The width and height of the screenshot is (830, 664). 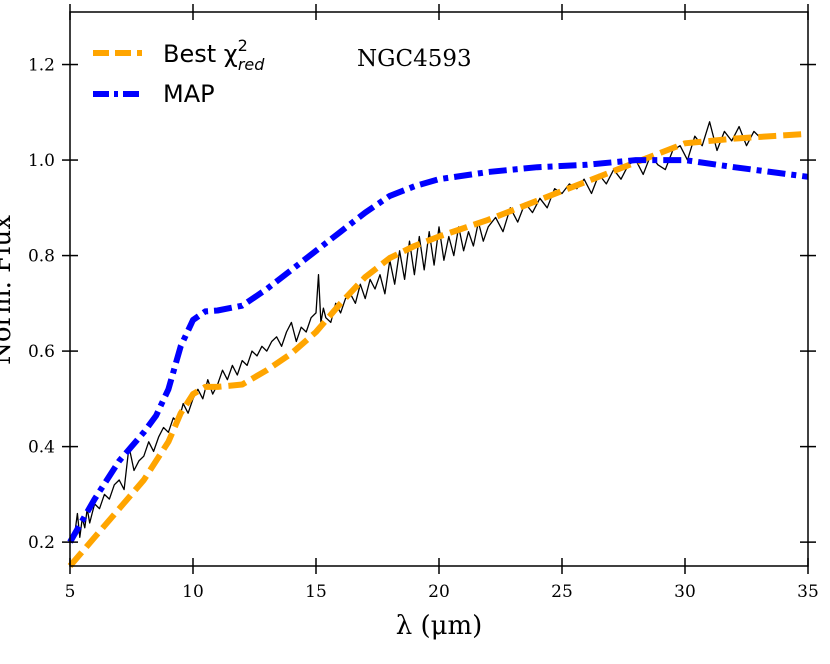 What do you see at coordinates (41, 448) in the screenshot?
I see `y-tick-label: 0.4` at bounding box center [41, 448].